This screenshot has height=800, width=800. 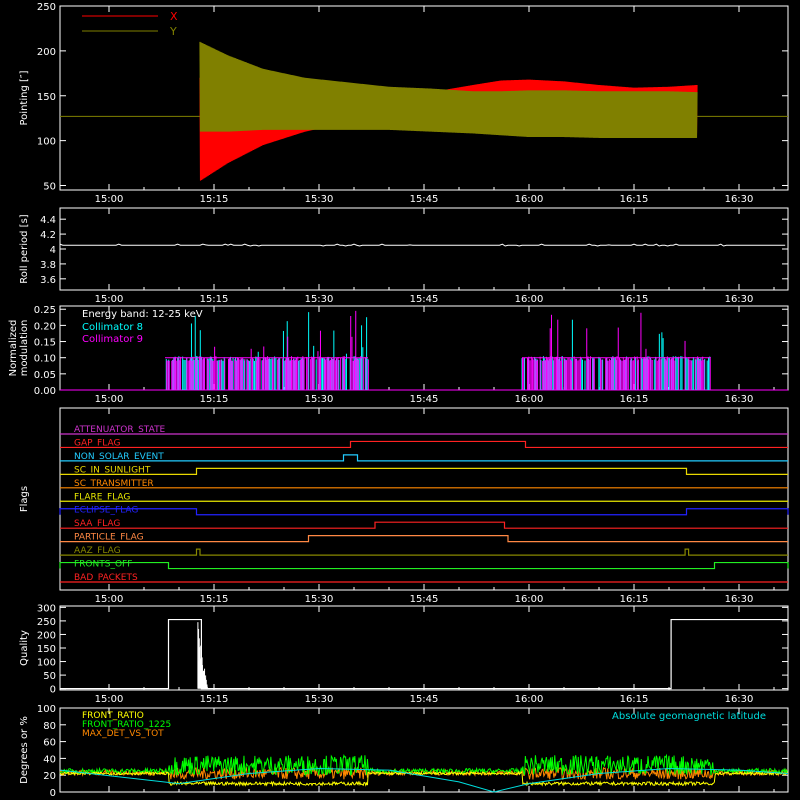 I want to click on modulation-xtick-label: 15:15, so click(x=214, y=399).